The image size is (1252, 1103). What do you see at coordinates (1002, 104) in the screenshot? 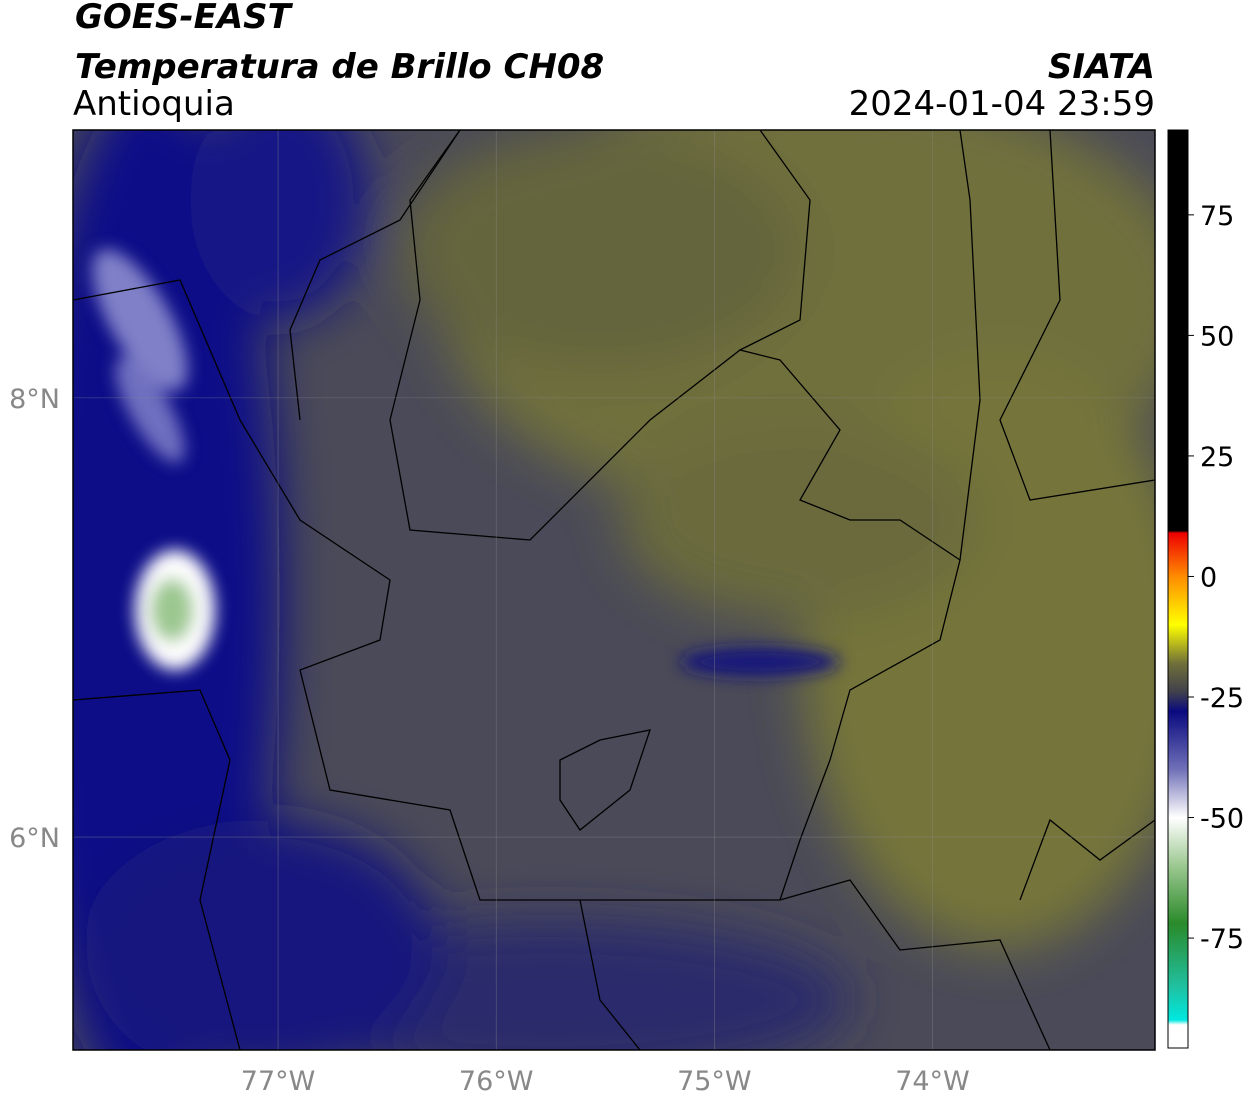
I see `datetime: 2024-01-04 23:59` at bounding box center [1002, 104].